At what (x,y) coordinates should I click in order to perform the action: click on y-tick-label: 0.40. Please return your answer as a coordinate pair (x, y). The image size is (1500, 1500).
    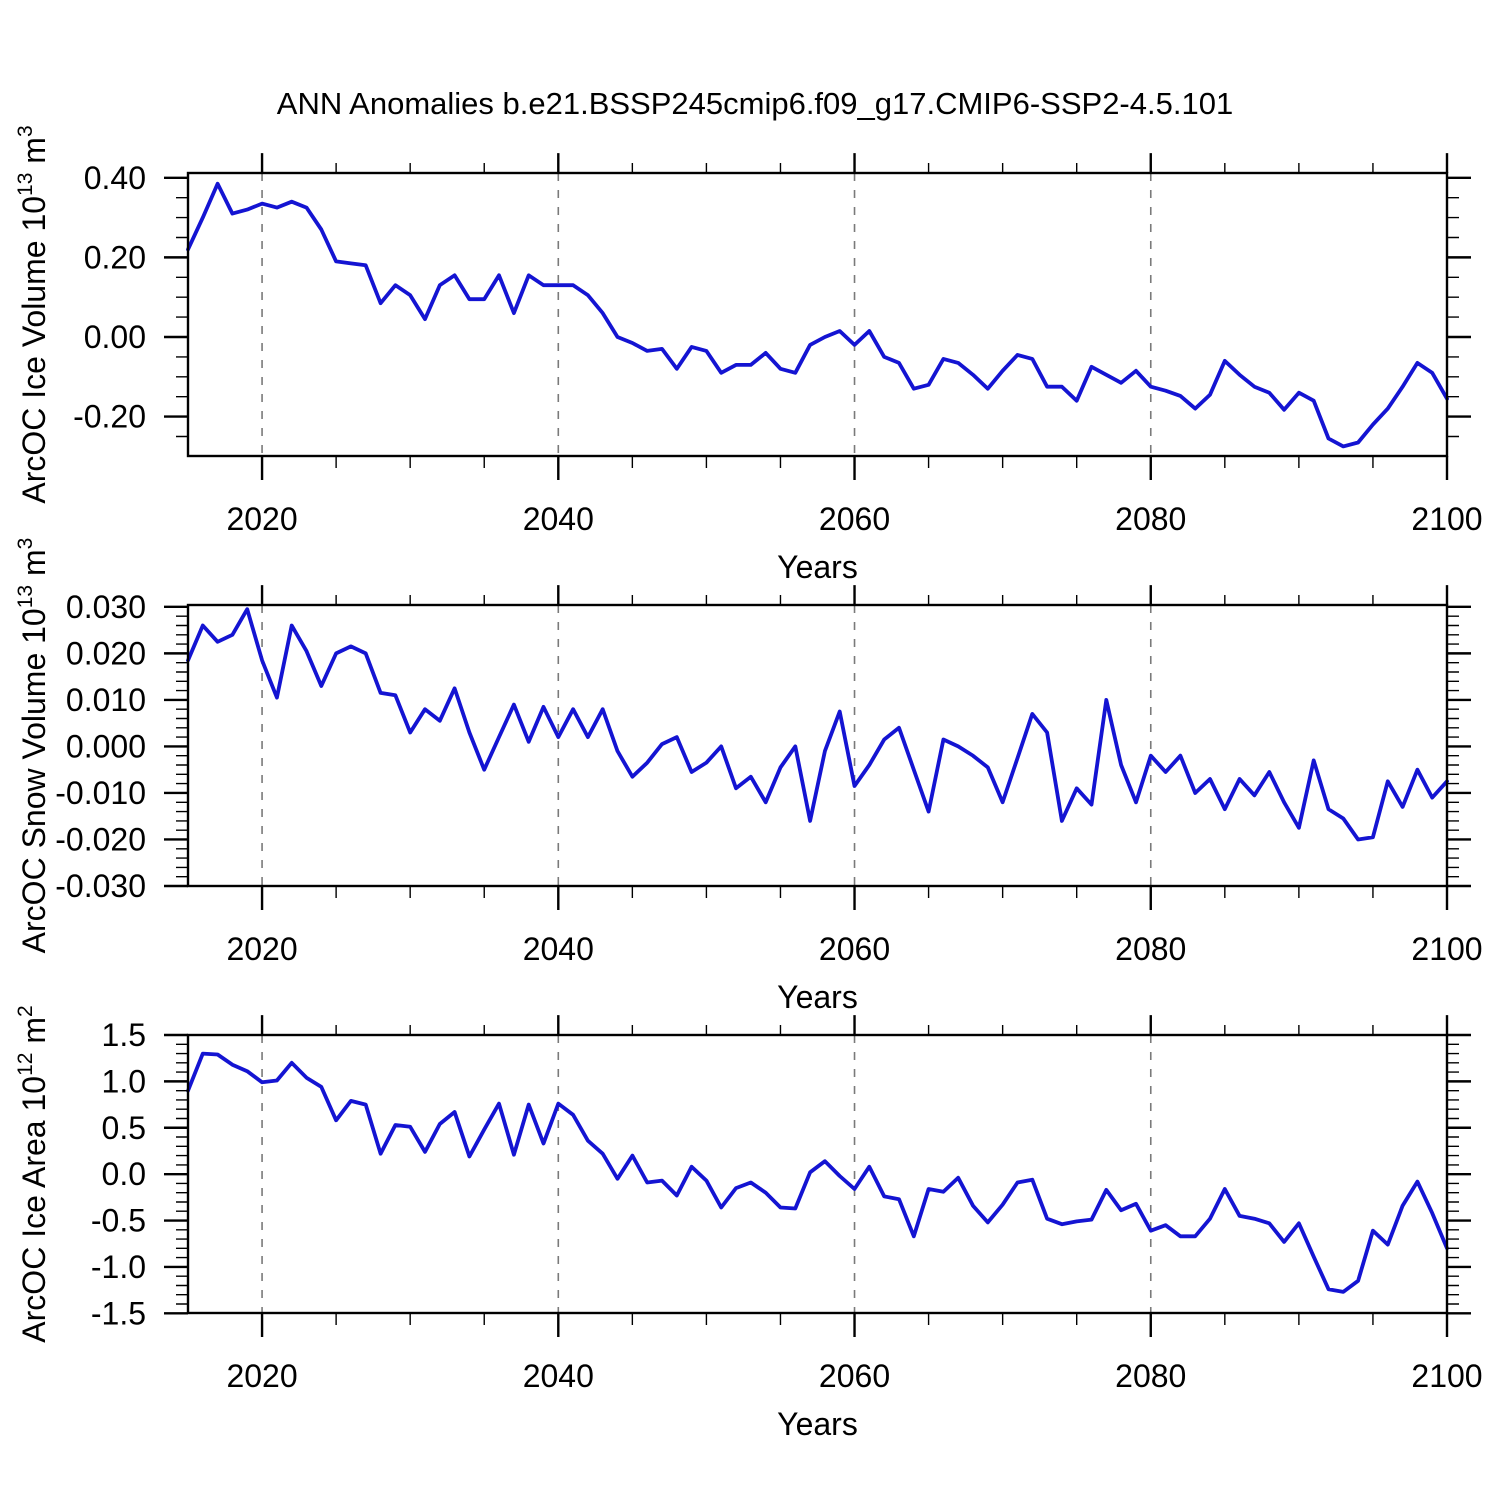
    Looking at the image, I should click on (115, 178).